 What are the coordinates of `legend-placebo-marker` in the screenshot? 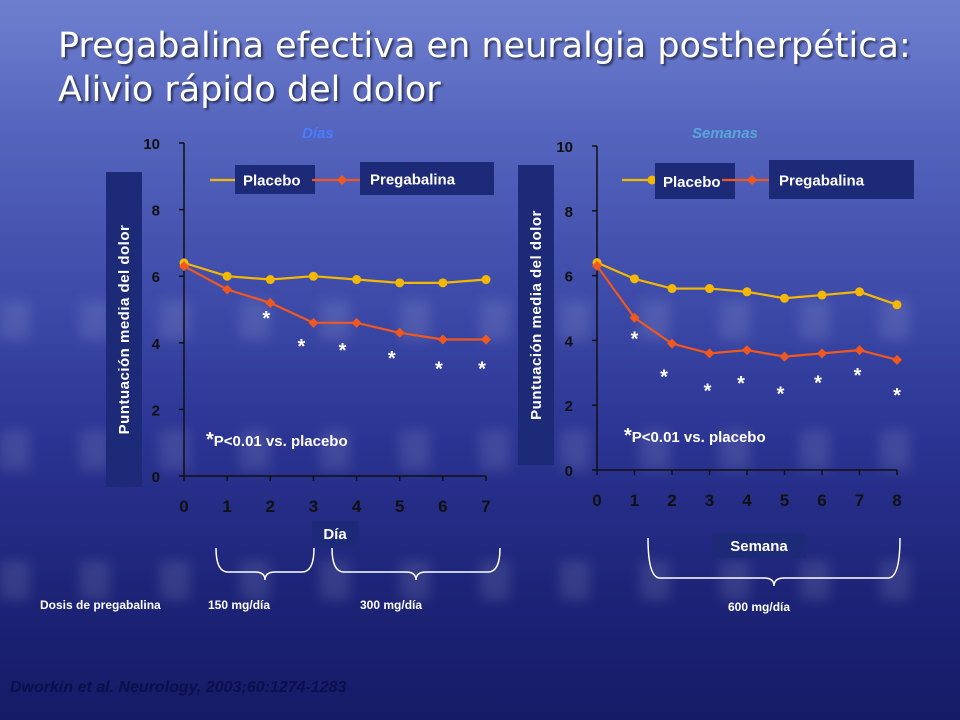 It's located at (652, 180).